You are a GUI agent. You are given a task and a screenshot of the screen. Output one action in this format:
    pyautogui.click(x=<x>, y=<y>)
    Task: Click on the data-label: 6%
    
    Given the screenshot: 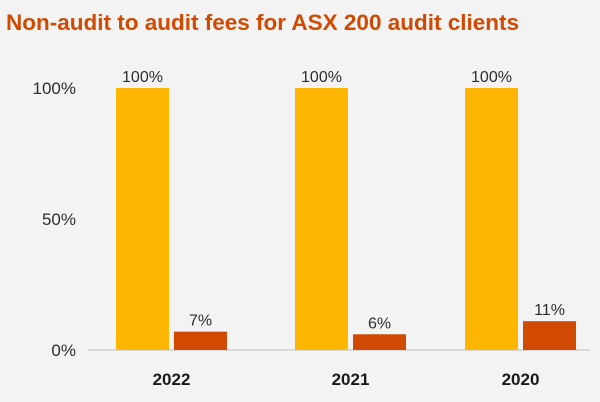 What is the action you would take?
    pyautogui.click(x=379, y=323)
    